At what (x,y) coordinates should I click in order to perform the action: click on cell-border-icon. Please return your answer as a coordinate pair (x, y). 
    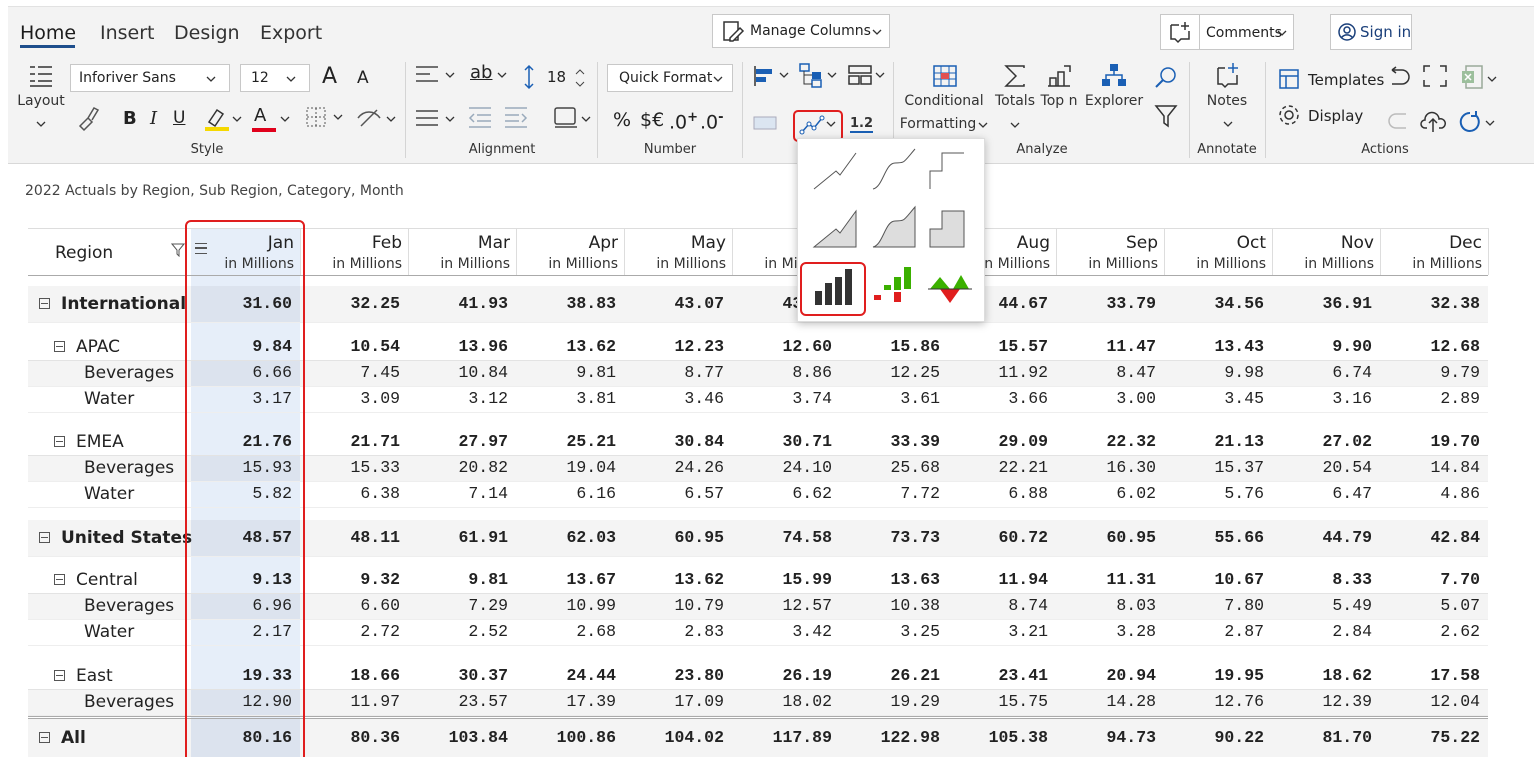
    Looking at the image, I should click on (566, 117).